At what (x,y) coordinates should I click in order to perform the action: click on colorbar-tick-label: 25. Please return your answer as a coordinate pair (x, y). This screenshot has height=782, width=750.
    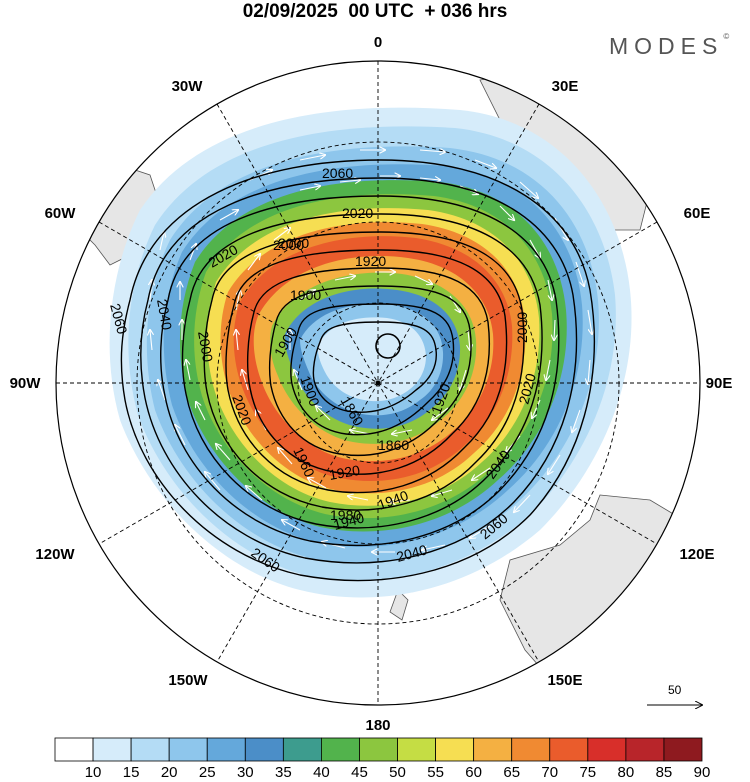
    Looking at the image, I should click on (207, 772).